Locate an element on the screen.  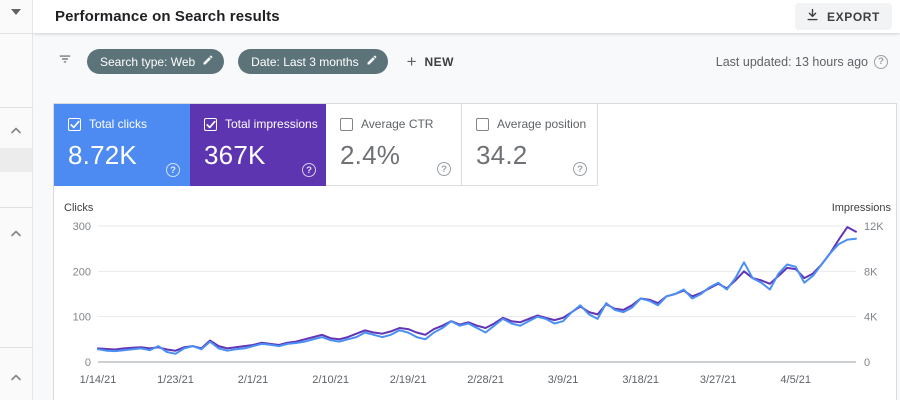
filter-chip-date: Date: Last 3 months is located at coordinates (313, 61).